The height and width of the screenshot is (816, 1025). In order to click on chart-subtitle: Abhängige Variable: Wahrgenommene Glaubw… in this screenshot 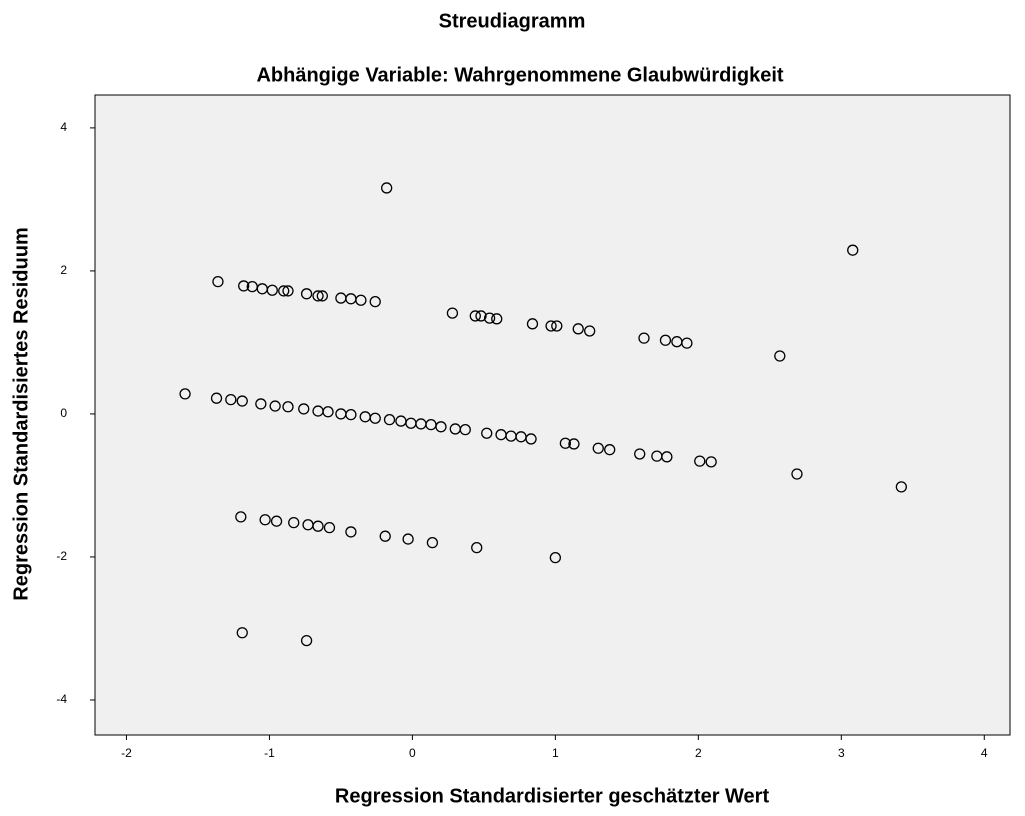, I will do `click(519, 75)`.